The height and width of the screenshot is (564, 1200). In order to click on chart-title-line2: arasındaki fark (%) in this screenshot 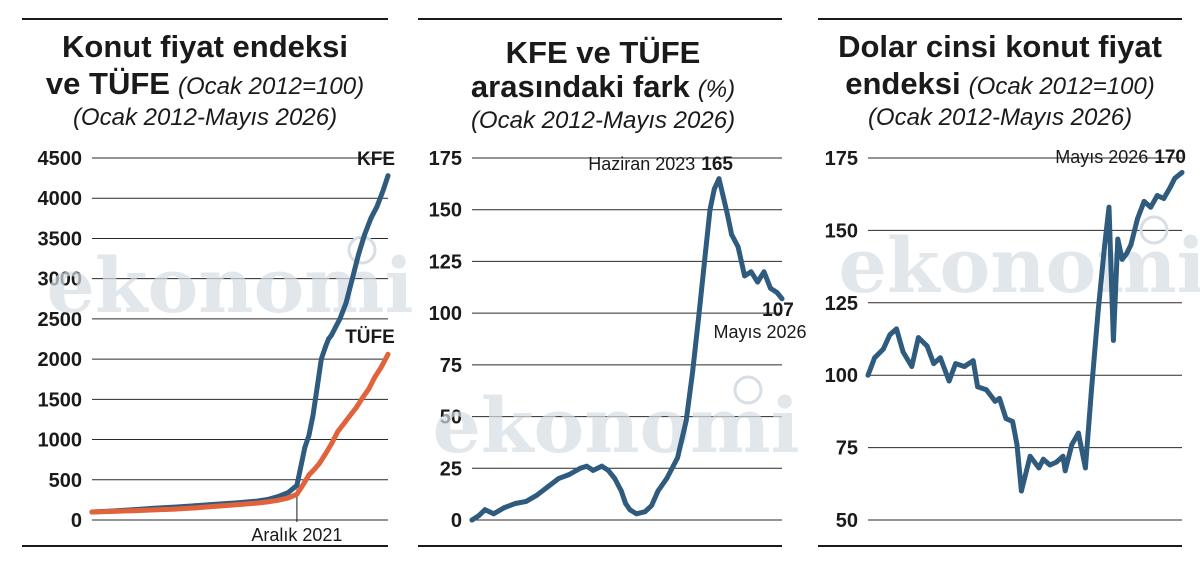, I will do `click(603, 86)`.